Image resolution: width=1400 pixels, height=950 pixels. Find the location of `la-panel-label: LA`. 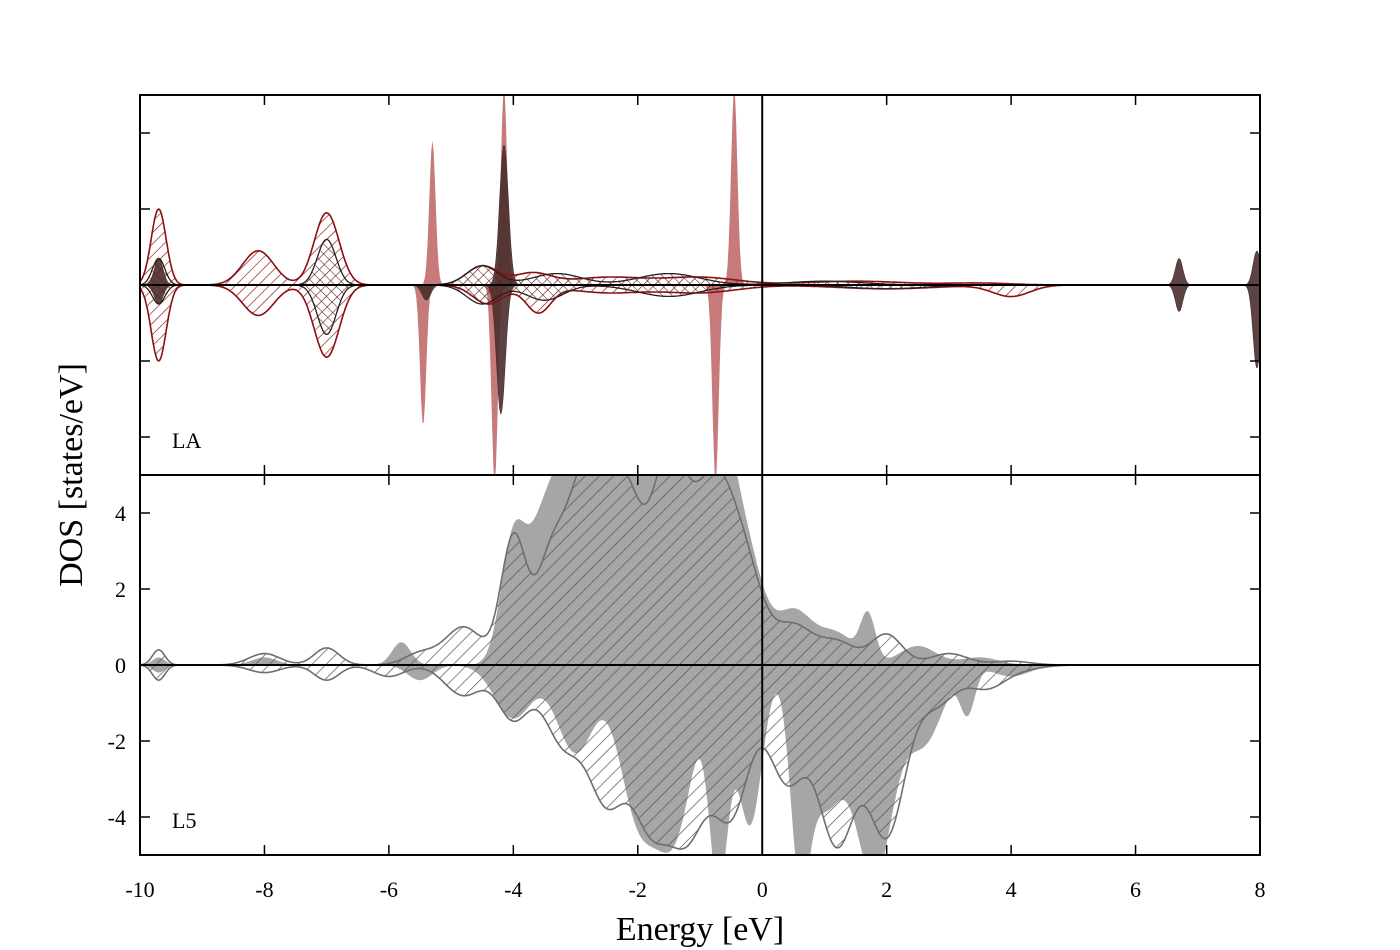

la-panel-label: LA is located at coordinates (186, 440).